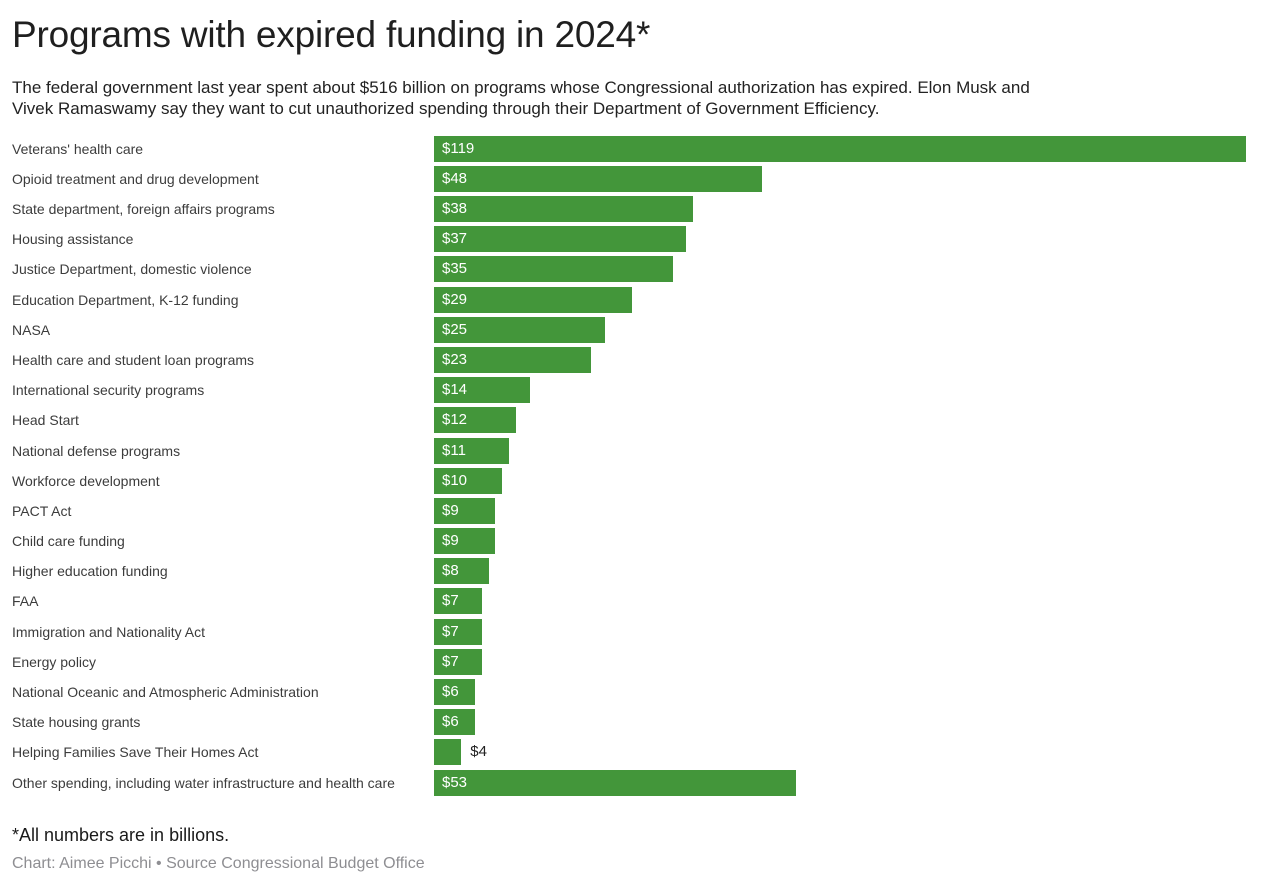 This screenshot has width=1280, height=893. What do you see at coordinates (840, 209) in the screenshot?
I see `bar-track: $38` at bounding box center [840, 209].